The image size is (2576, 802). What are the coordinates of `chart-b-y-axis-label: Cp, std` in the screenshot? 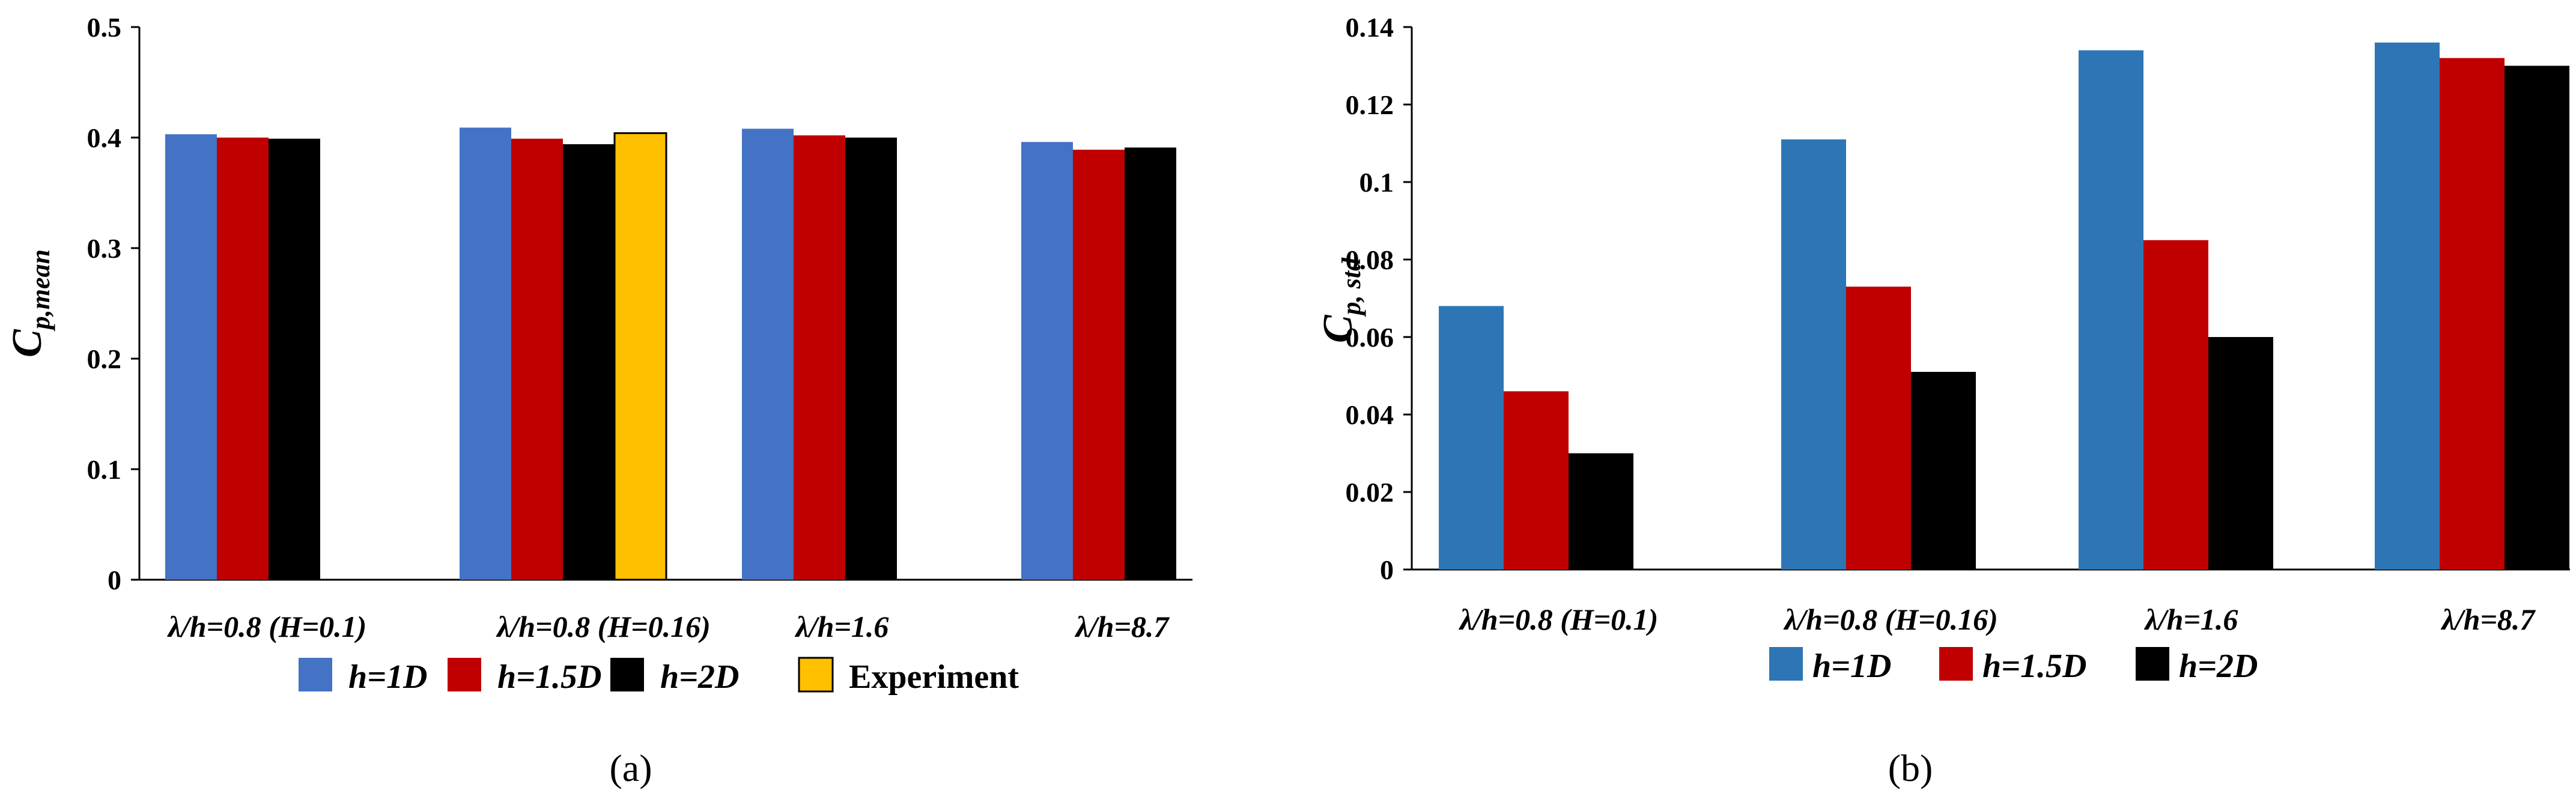 It's located at (1340, 300).